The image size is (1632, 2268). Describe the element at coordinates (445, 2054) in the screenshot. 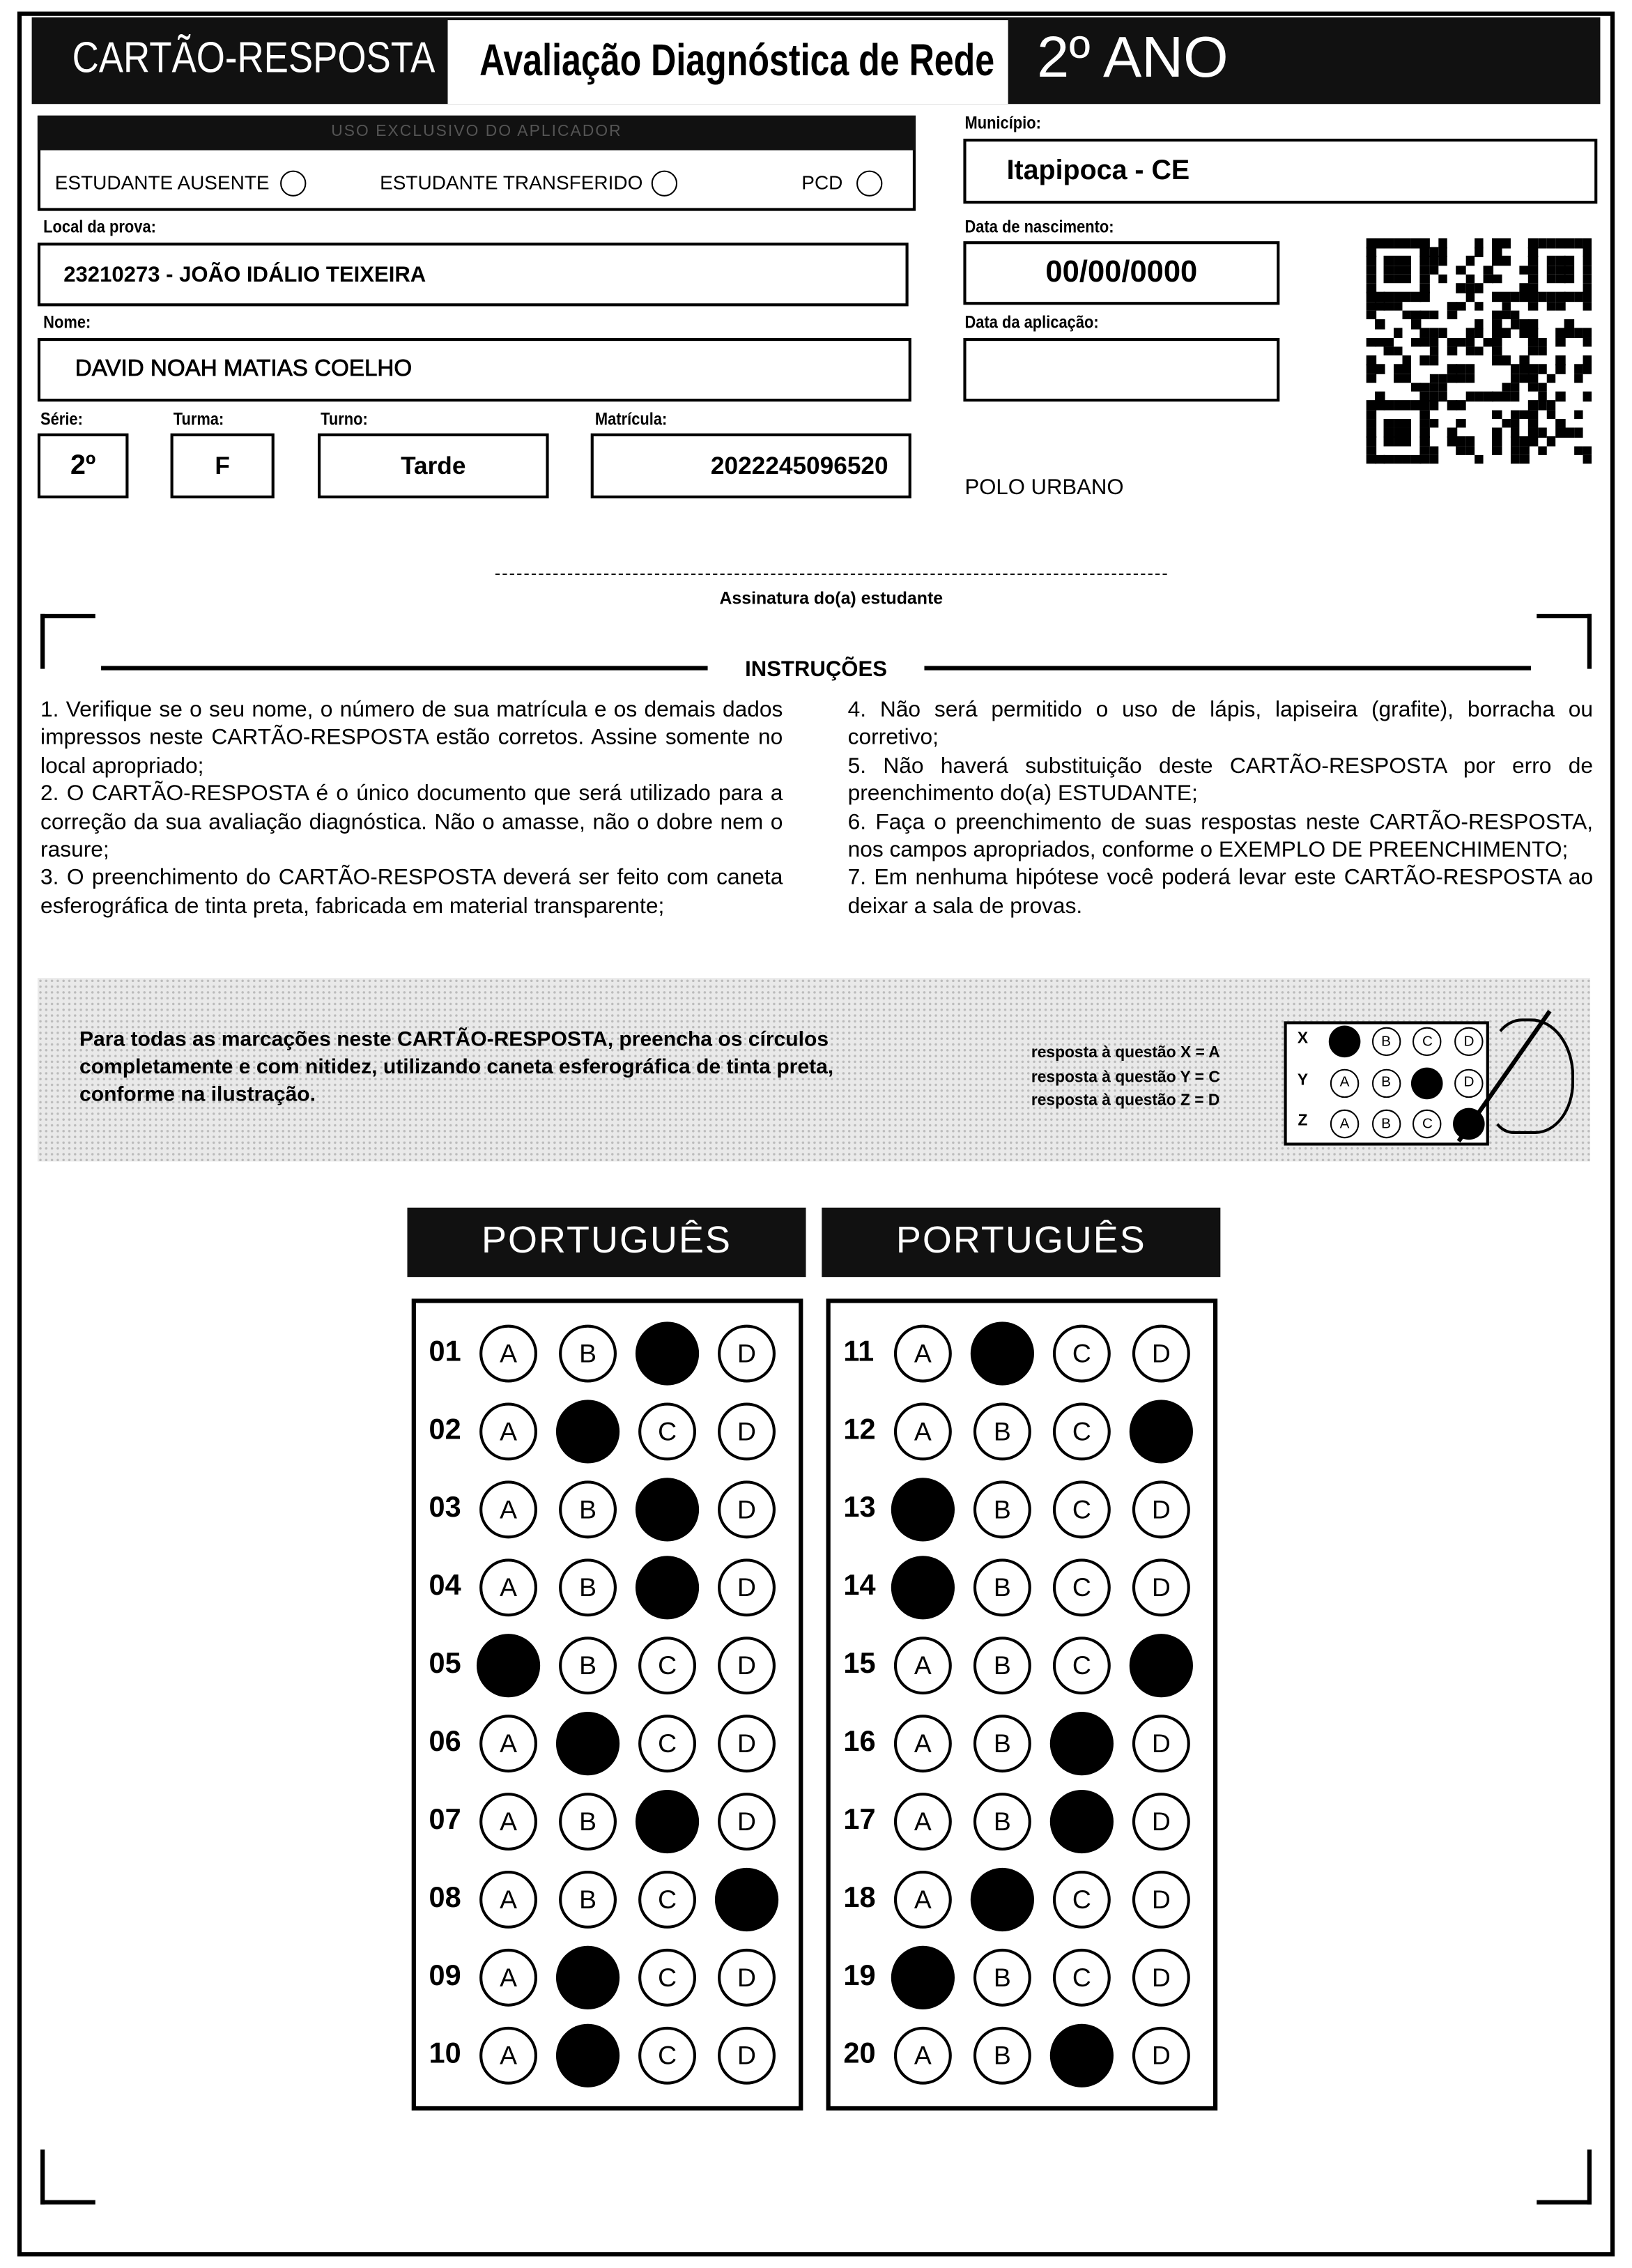

I see `question-number: 10` at that location.